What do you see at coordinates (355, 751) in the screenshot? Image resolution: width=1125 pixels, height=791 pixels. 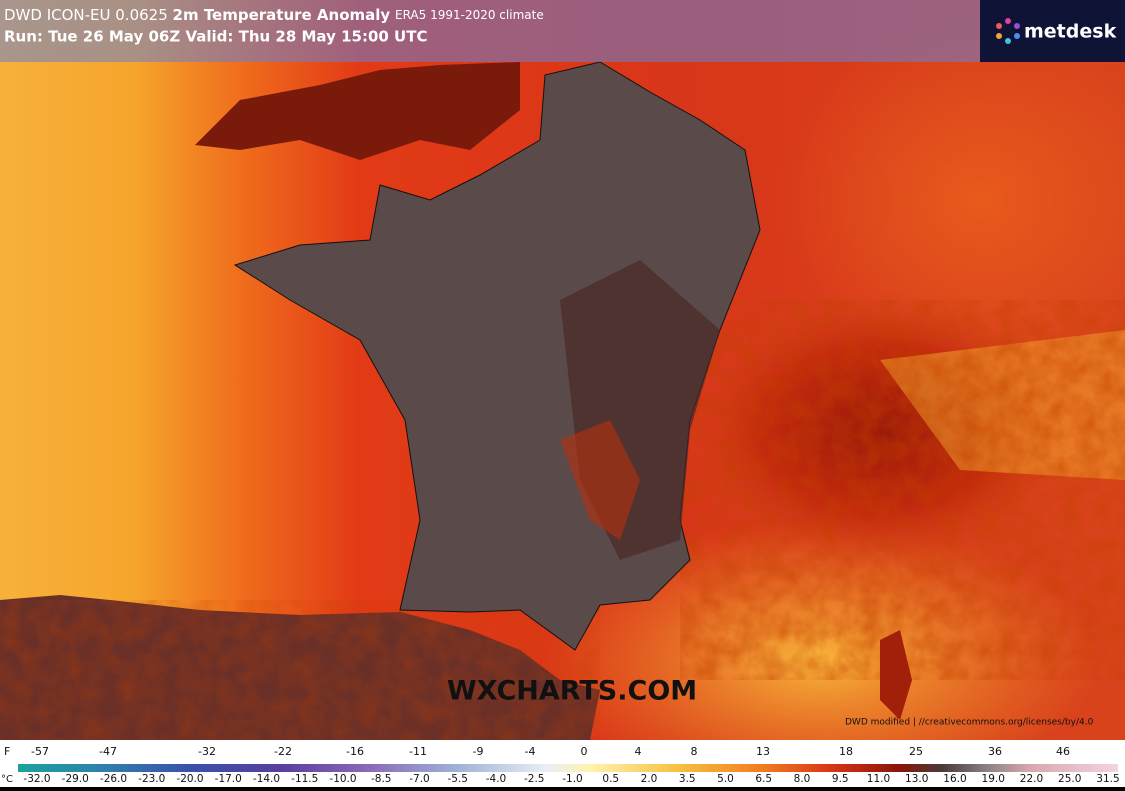 I see `f-label: -16` at bounding box center [355, 751].